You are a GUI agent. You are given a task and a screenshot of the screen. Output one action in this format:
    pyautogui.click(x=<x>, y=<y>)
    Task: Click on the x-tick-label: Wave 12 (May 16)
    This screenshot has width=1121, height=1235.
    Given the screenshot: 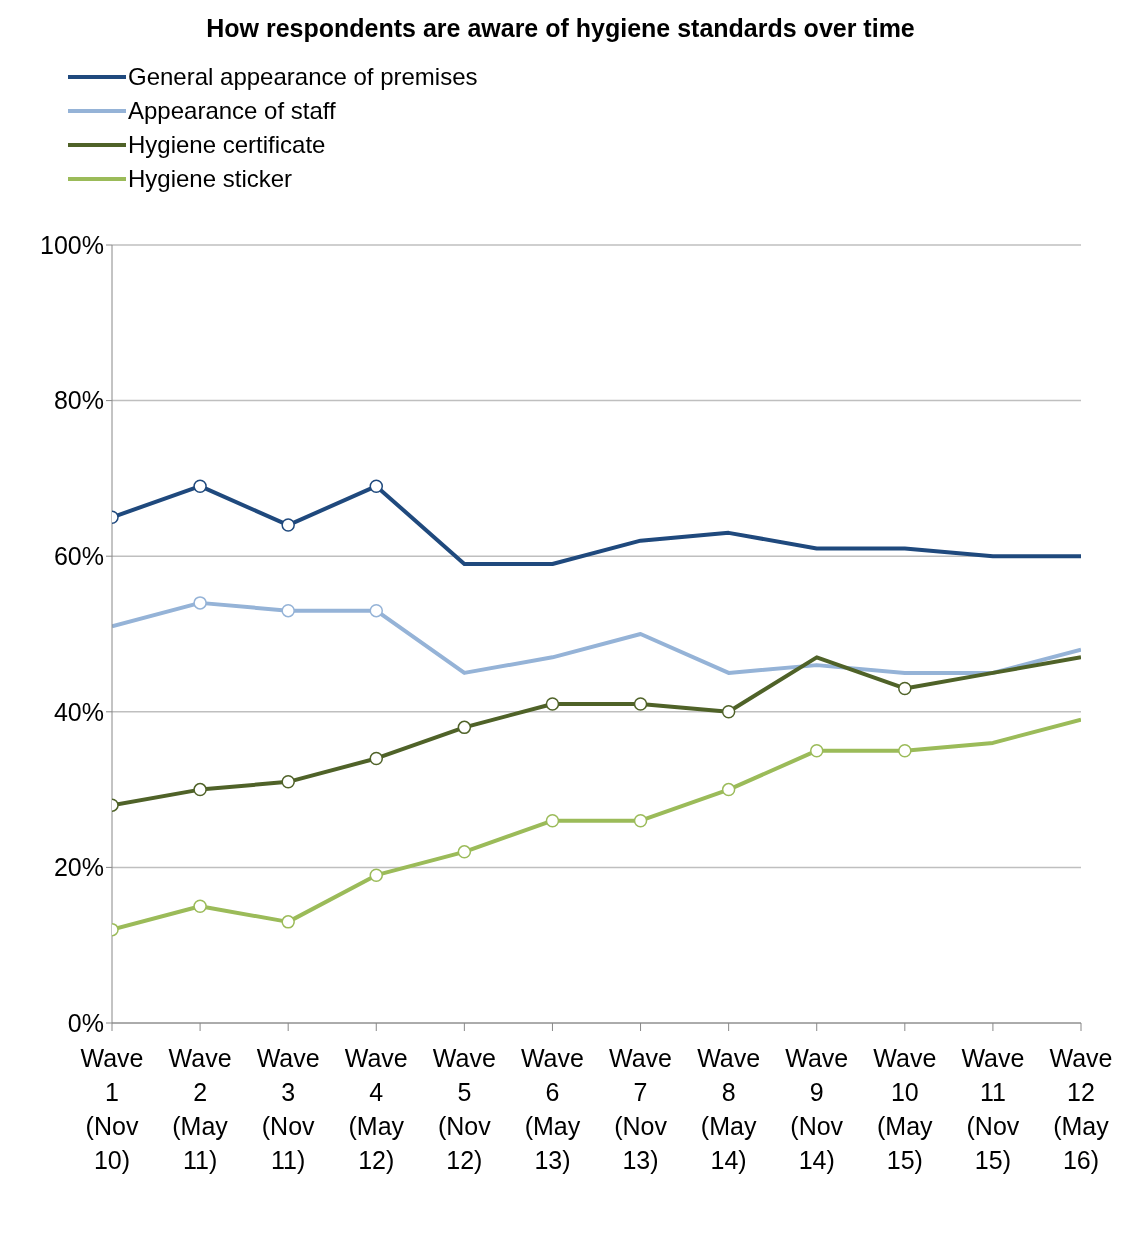 What is the action you would take?
    pyautogui.click(x=1081, y=1109)
    